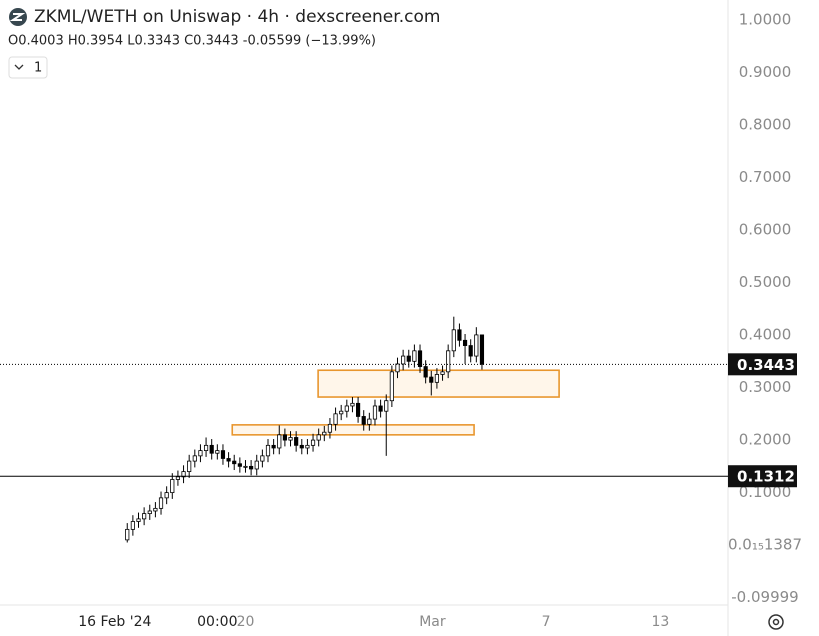 The width and height of the screenshot is (819, 636). What do you see at coordinates (546, 622) in the screenshot?
I see `x-tick-label: 7` at bounding box center [546, 622].